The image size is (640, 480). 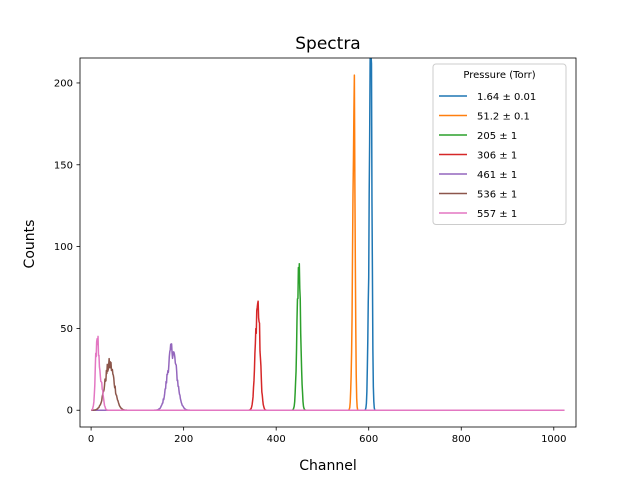 I want to click on y-axis-label: Counts, so click(x=30, y=244).